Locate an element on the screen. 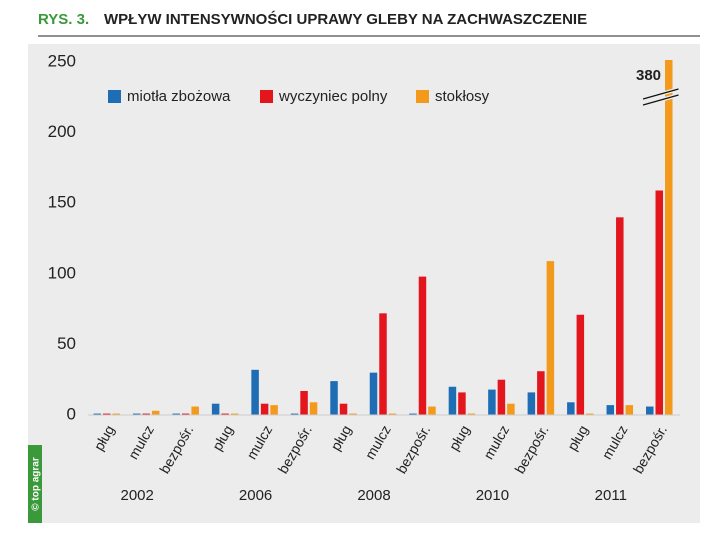 This screenshot has width=715, height=543. y-tick-label: 250 is located at coordinates (62, 60).